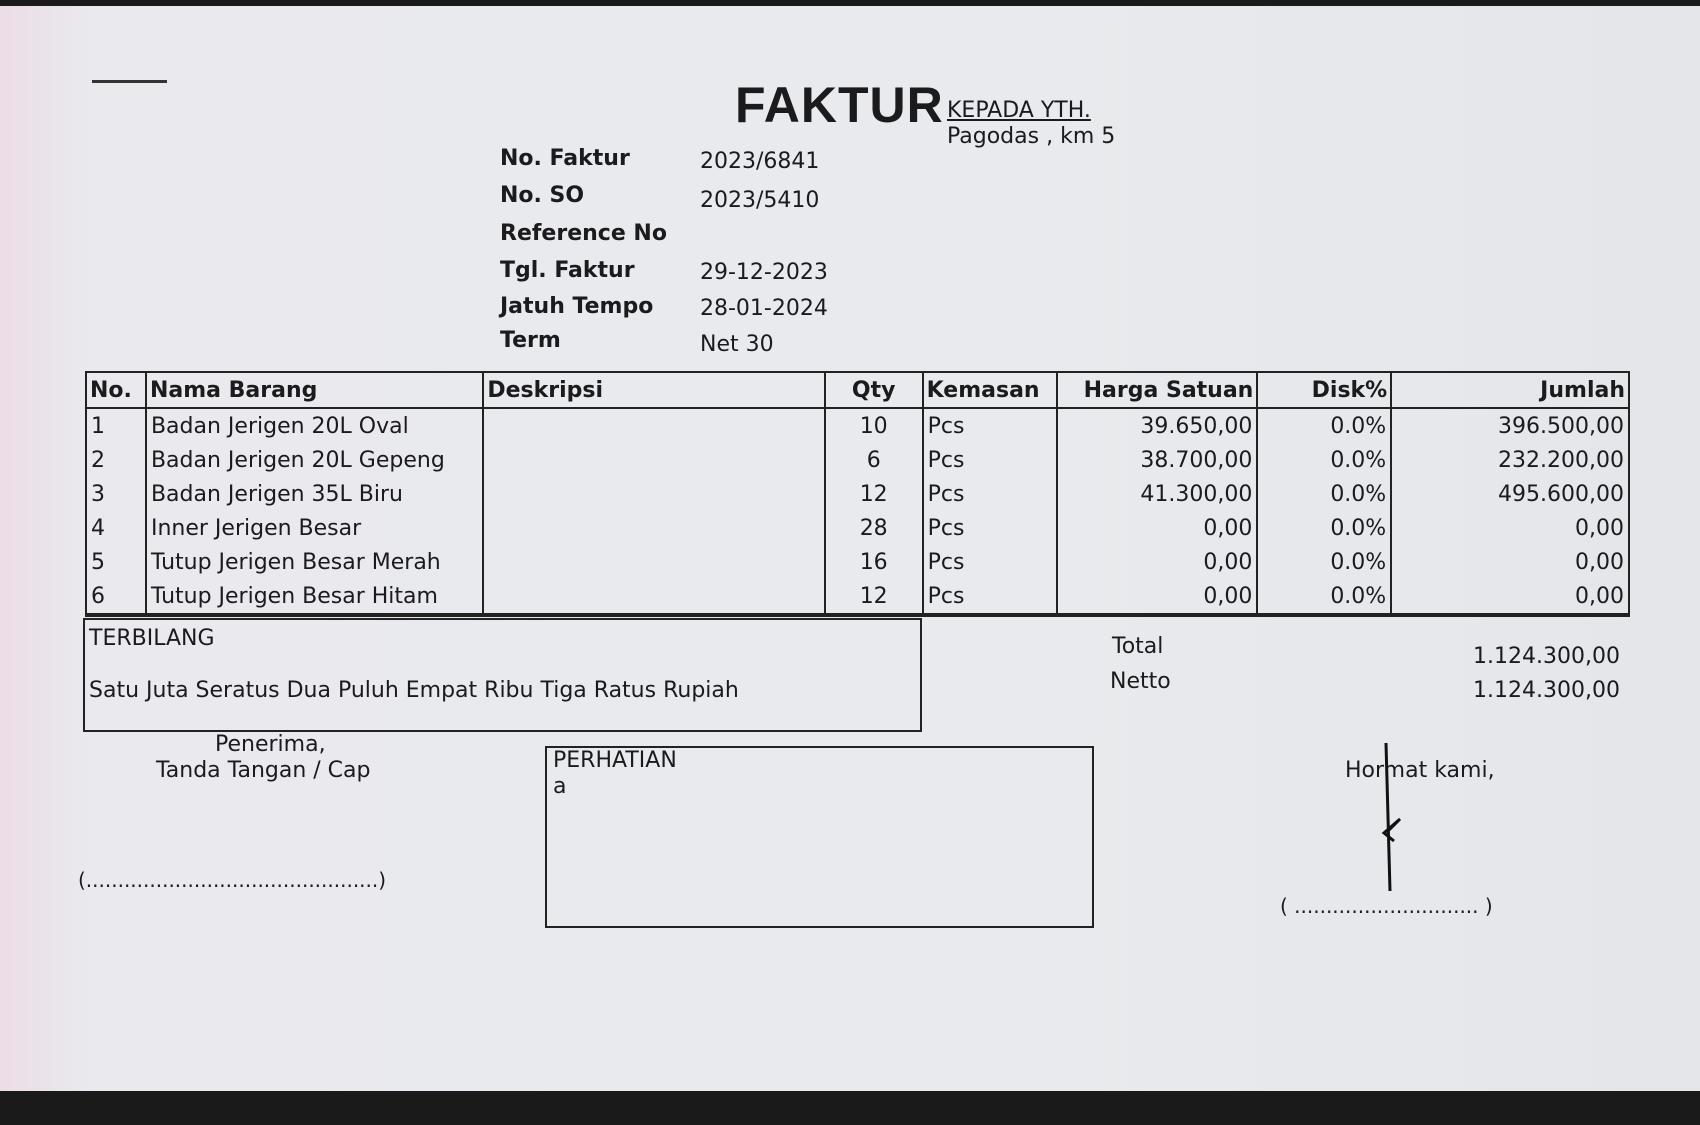  What do you see at coordinates (1510, 390) in the screenshot?
I see `col-jumlah: Jumlah` at bounding box center [1510, 390].